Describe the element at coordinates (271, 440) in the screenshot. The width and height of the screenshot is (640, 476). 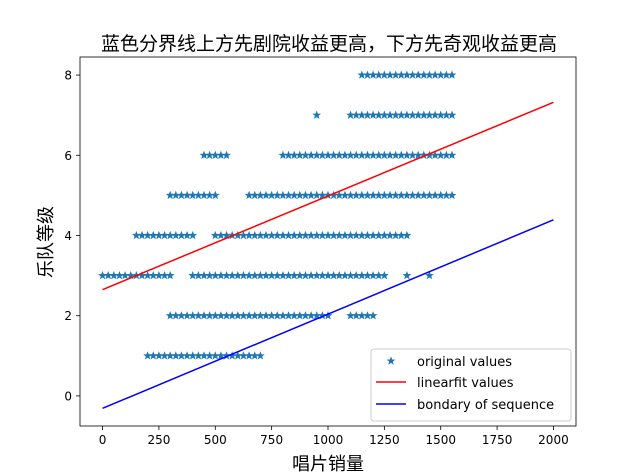
I see `x-tick-label: 750` at that location.